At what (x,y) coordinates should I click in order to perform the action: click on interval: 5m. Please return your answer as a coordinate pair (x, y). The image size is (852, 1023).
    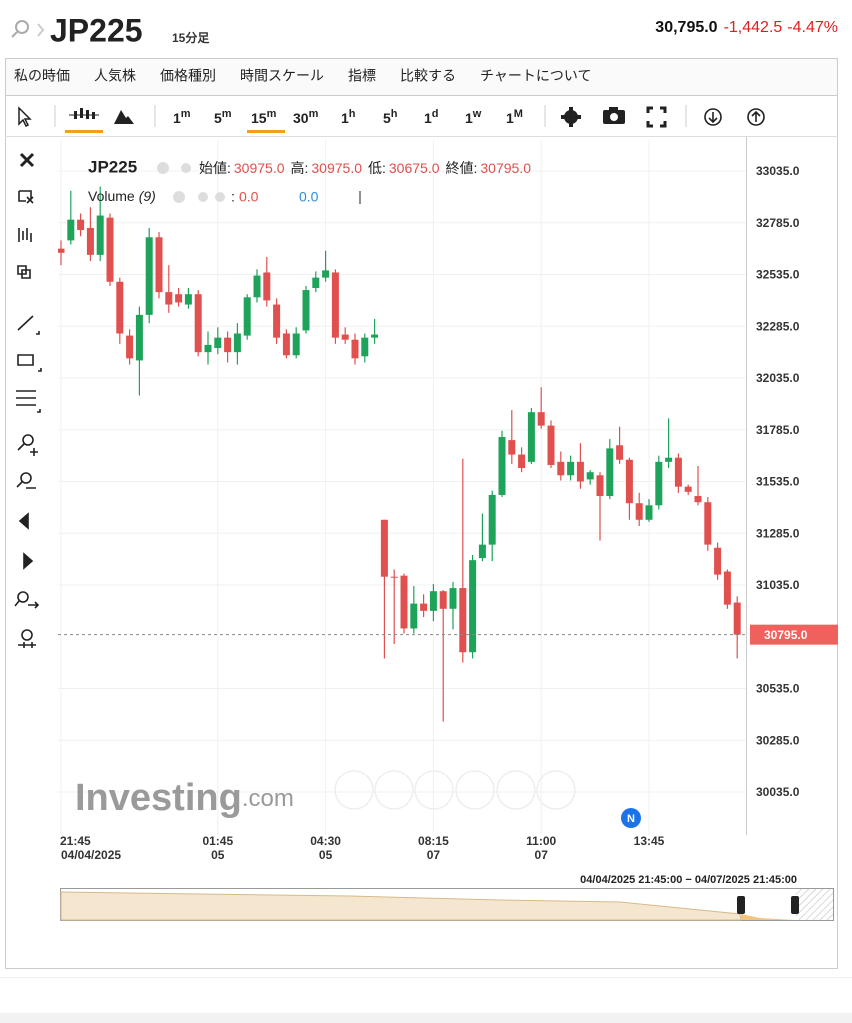
    Looking at the image, I should click on (223, 117).